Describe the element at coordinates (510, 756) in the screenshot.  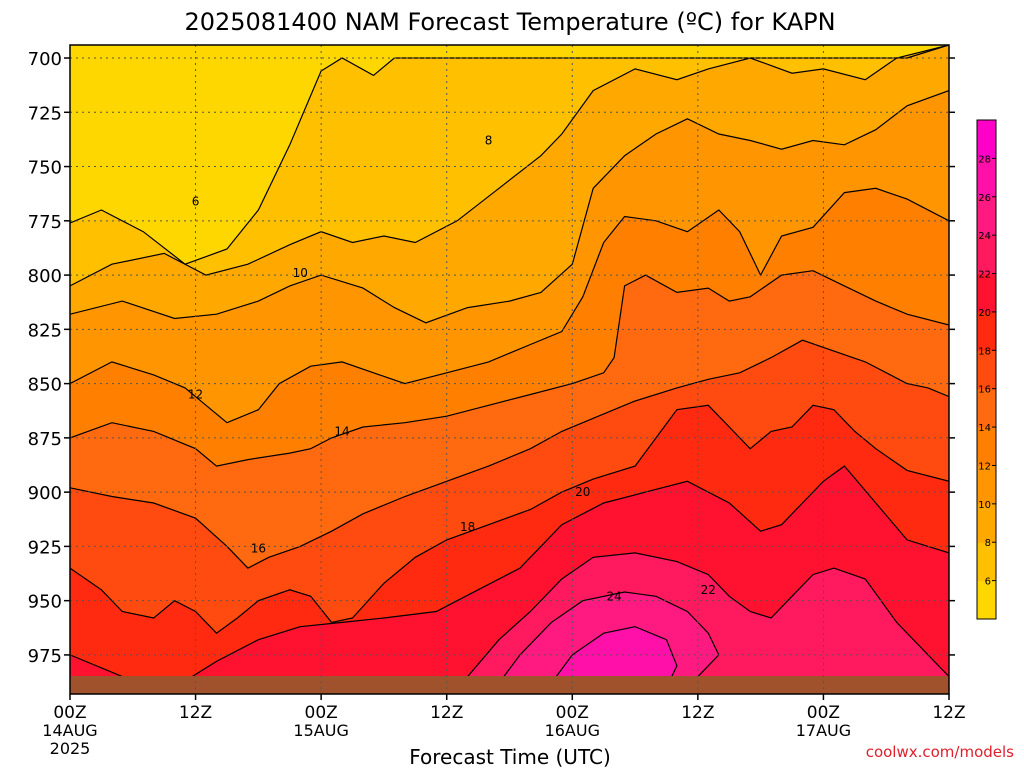
I see `x-axis-label: Forecast Time (UTC)` at that location.